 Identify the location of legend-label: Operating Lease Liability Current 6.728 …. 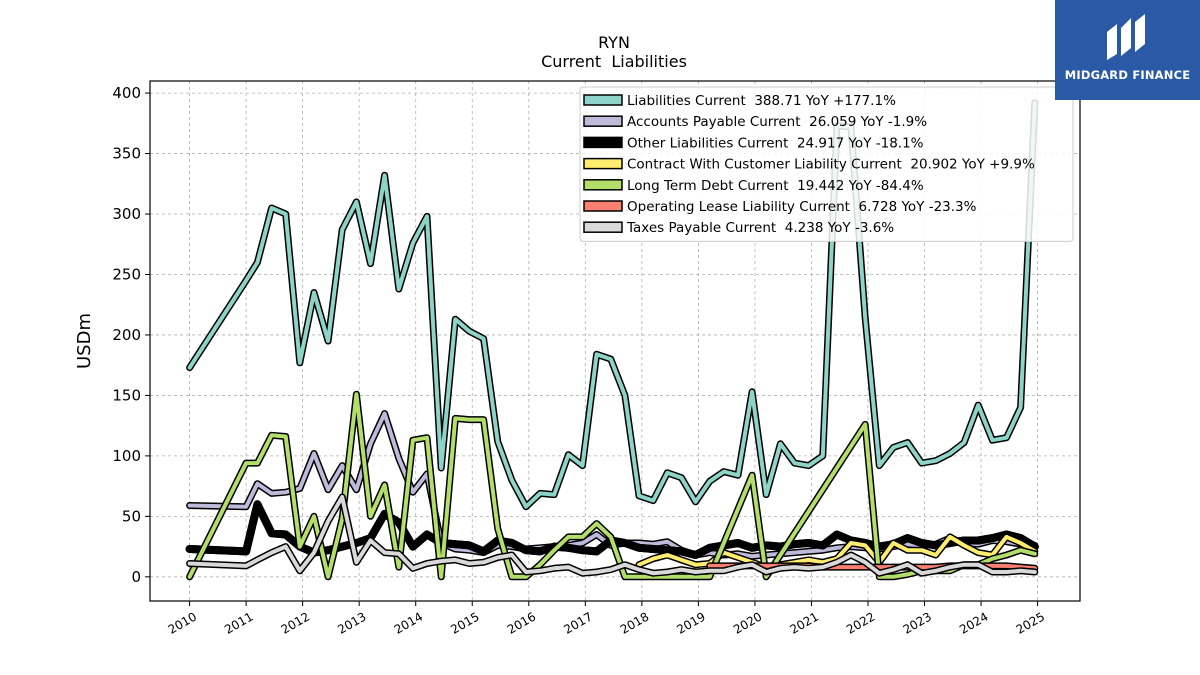
(802, 207).